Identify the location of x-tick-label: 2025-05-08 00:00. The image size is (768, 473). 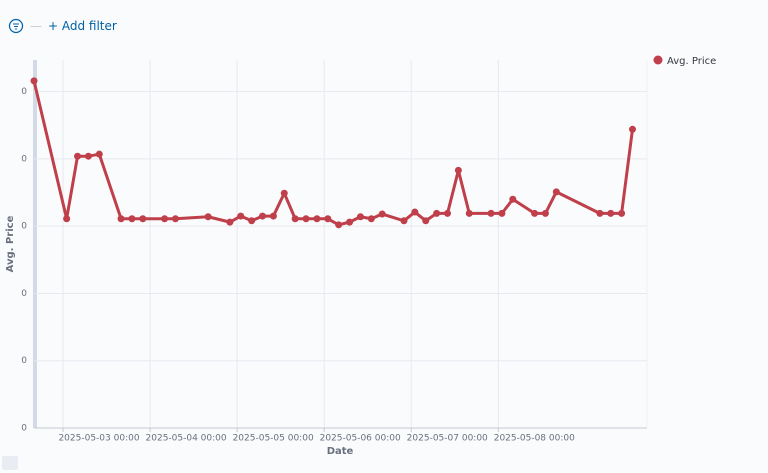
(534, 439).